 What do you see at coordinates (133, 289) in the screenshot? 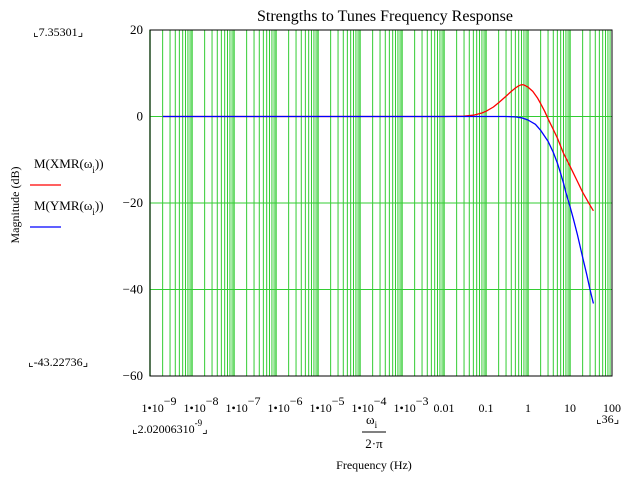
I see `y-tick-label: −40` at bounding box center [133, 289].